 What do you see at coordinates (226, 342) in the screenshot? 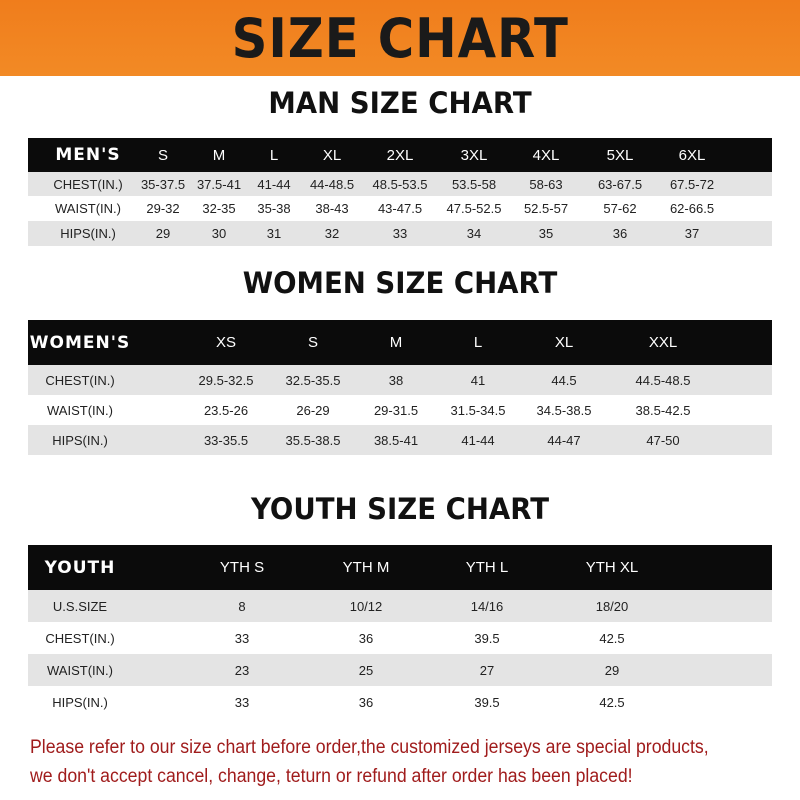
I see `size-header: XS` at bounding box center [226, 342].